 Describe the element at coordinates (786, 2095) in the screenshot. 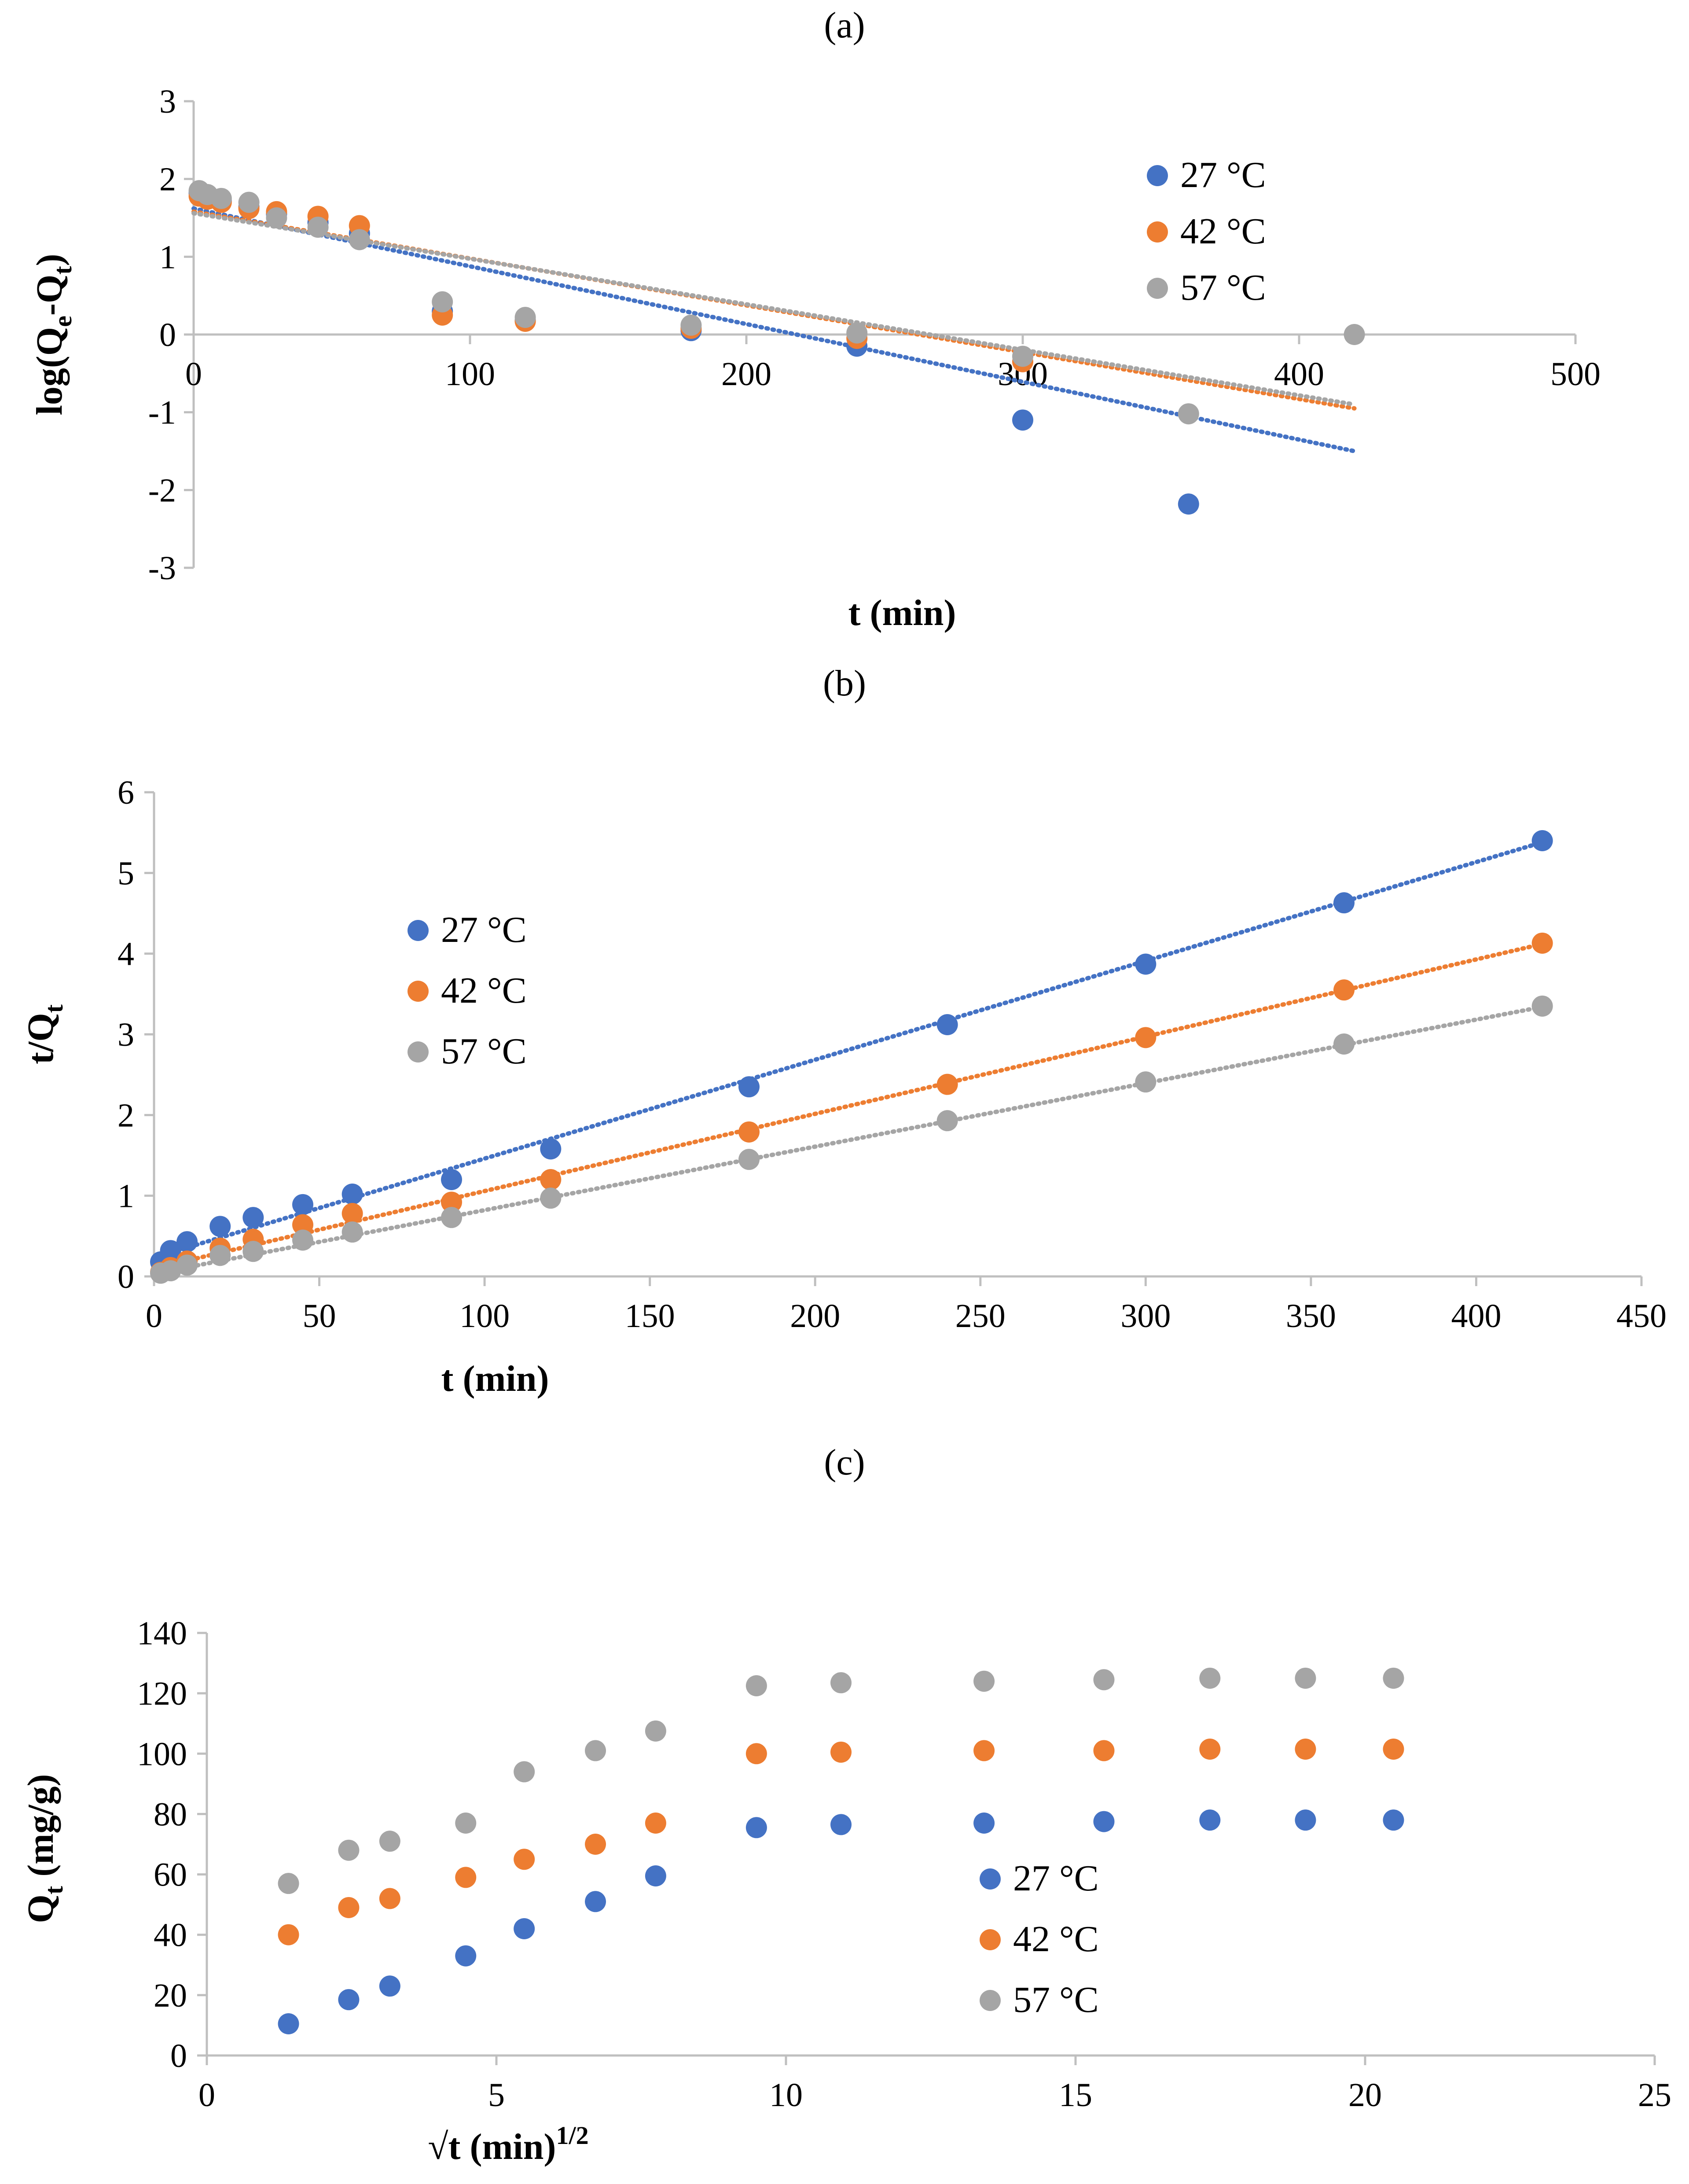

I see `x-tick-label: 10` at that location.